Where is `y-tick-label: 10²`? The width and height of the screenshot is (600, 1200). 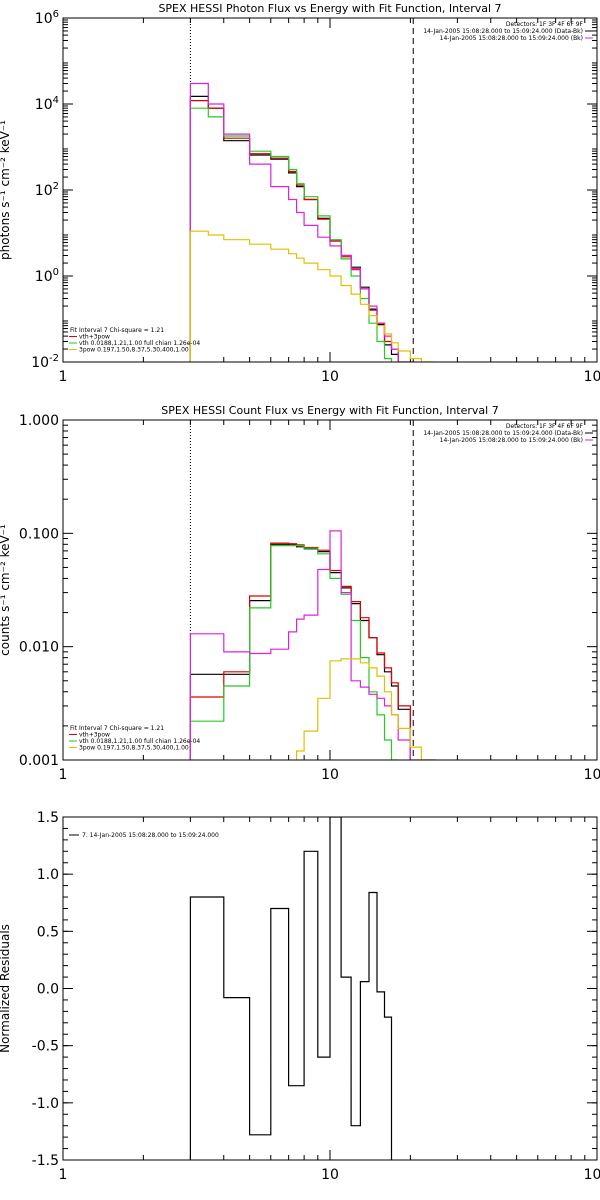 y-tick-label: 10² is located at coordinates (47, 190).